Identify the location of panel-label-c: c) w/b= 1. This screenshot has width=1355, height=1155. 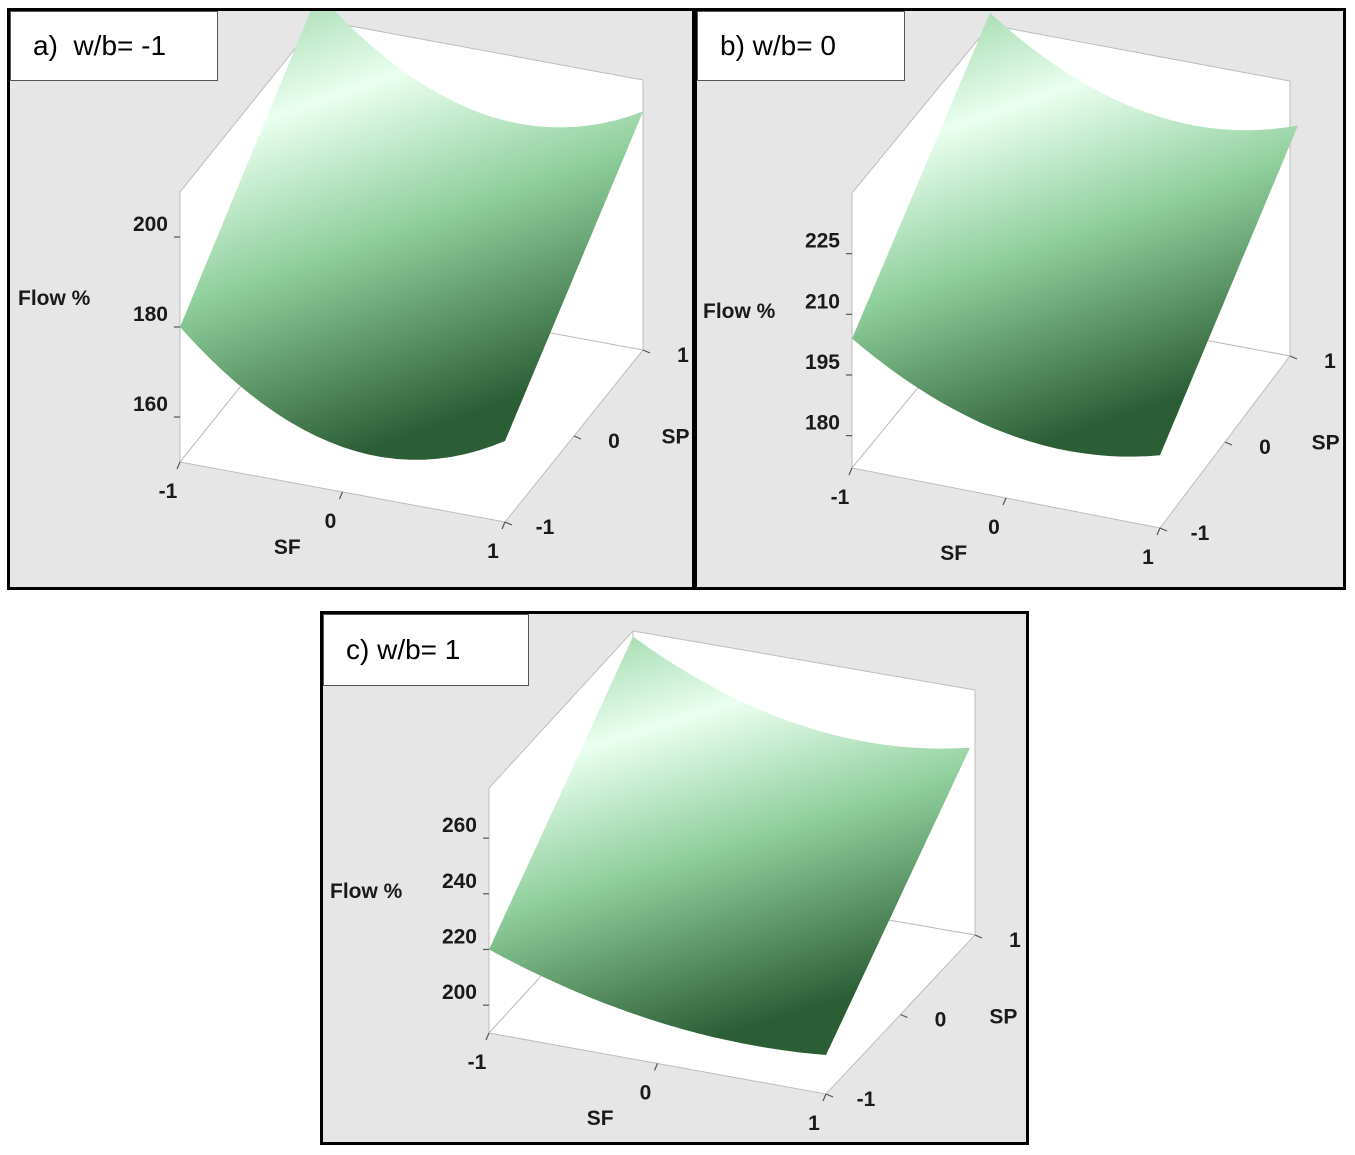
(426, 650).